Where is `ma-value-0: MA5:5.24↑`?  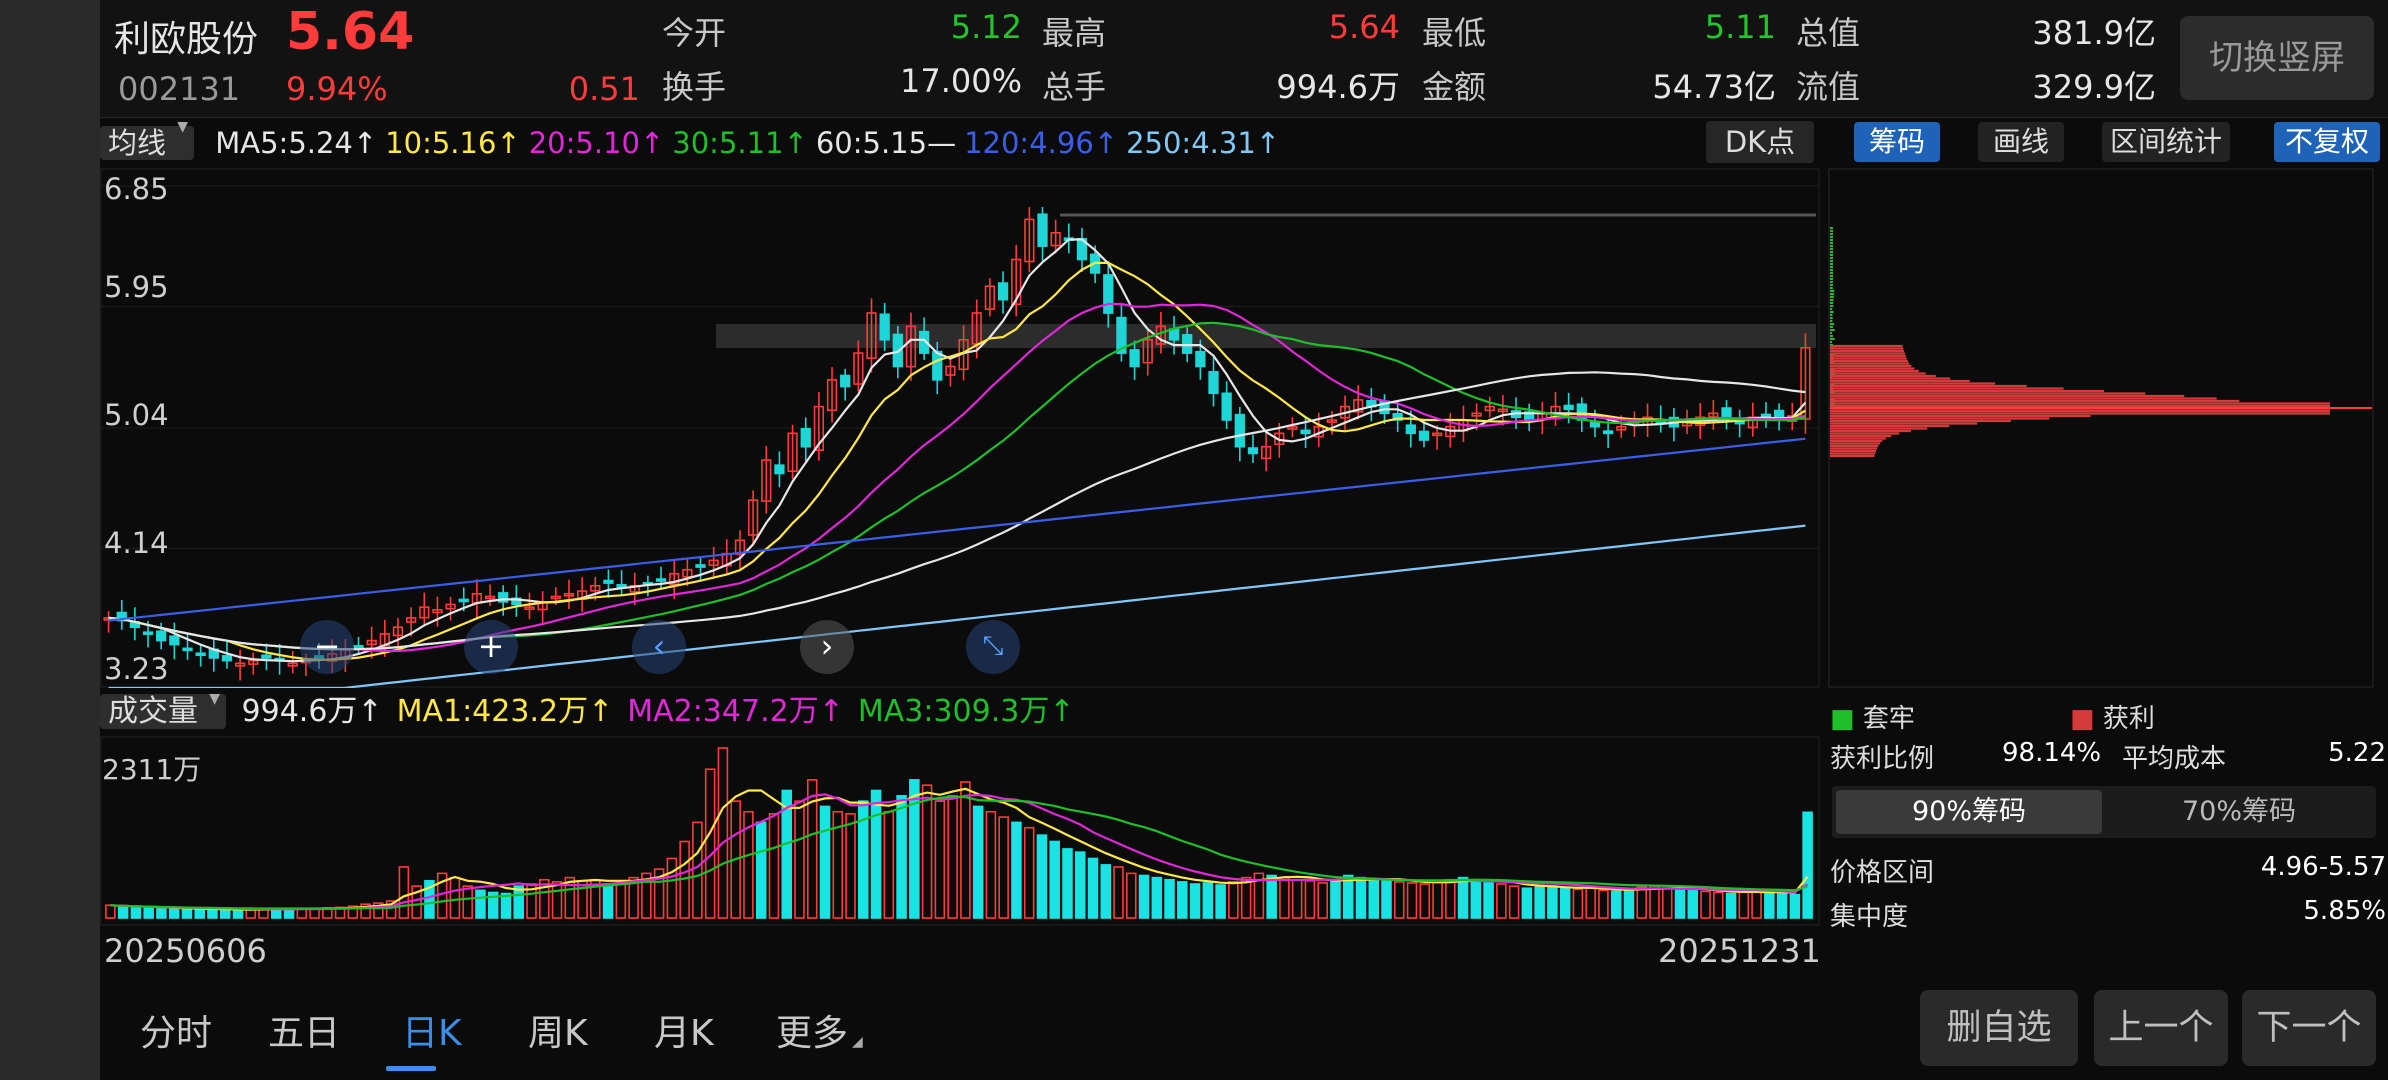
ma-value-0: MA5:5.24↑ is located at coordinates (296, 143).